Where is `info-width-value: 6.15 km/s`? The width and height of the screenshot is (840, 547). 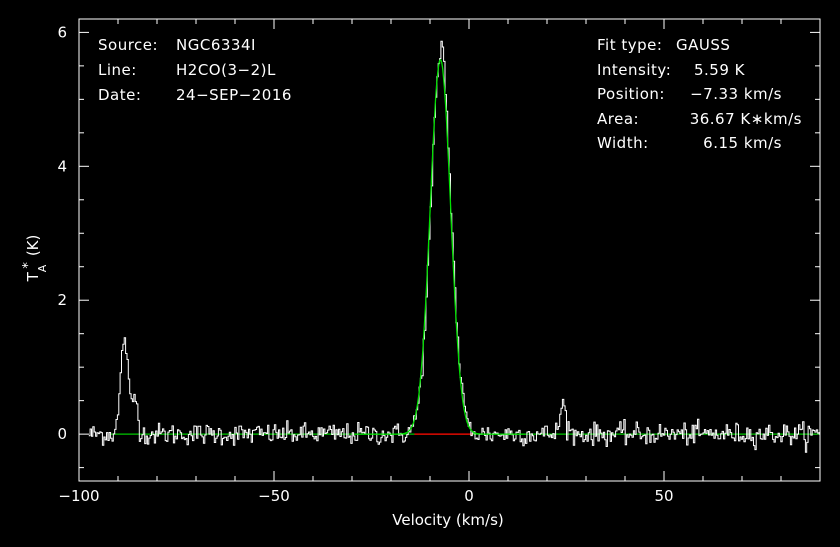
info-width-value: 6.15 km/s is located at coordinates (742, 143).